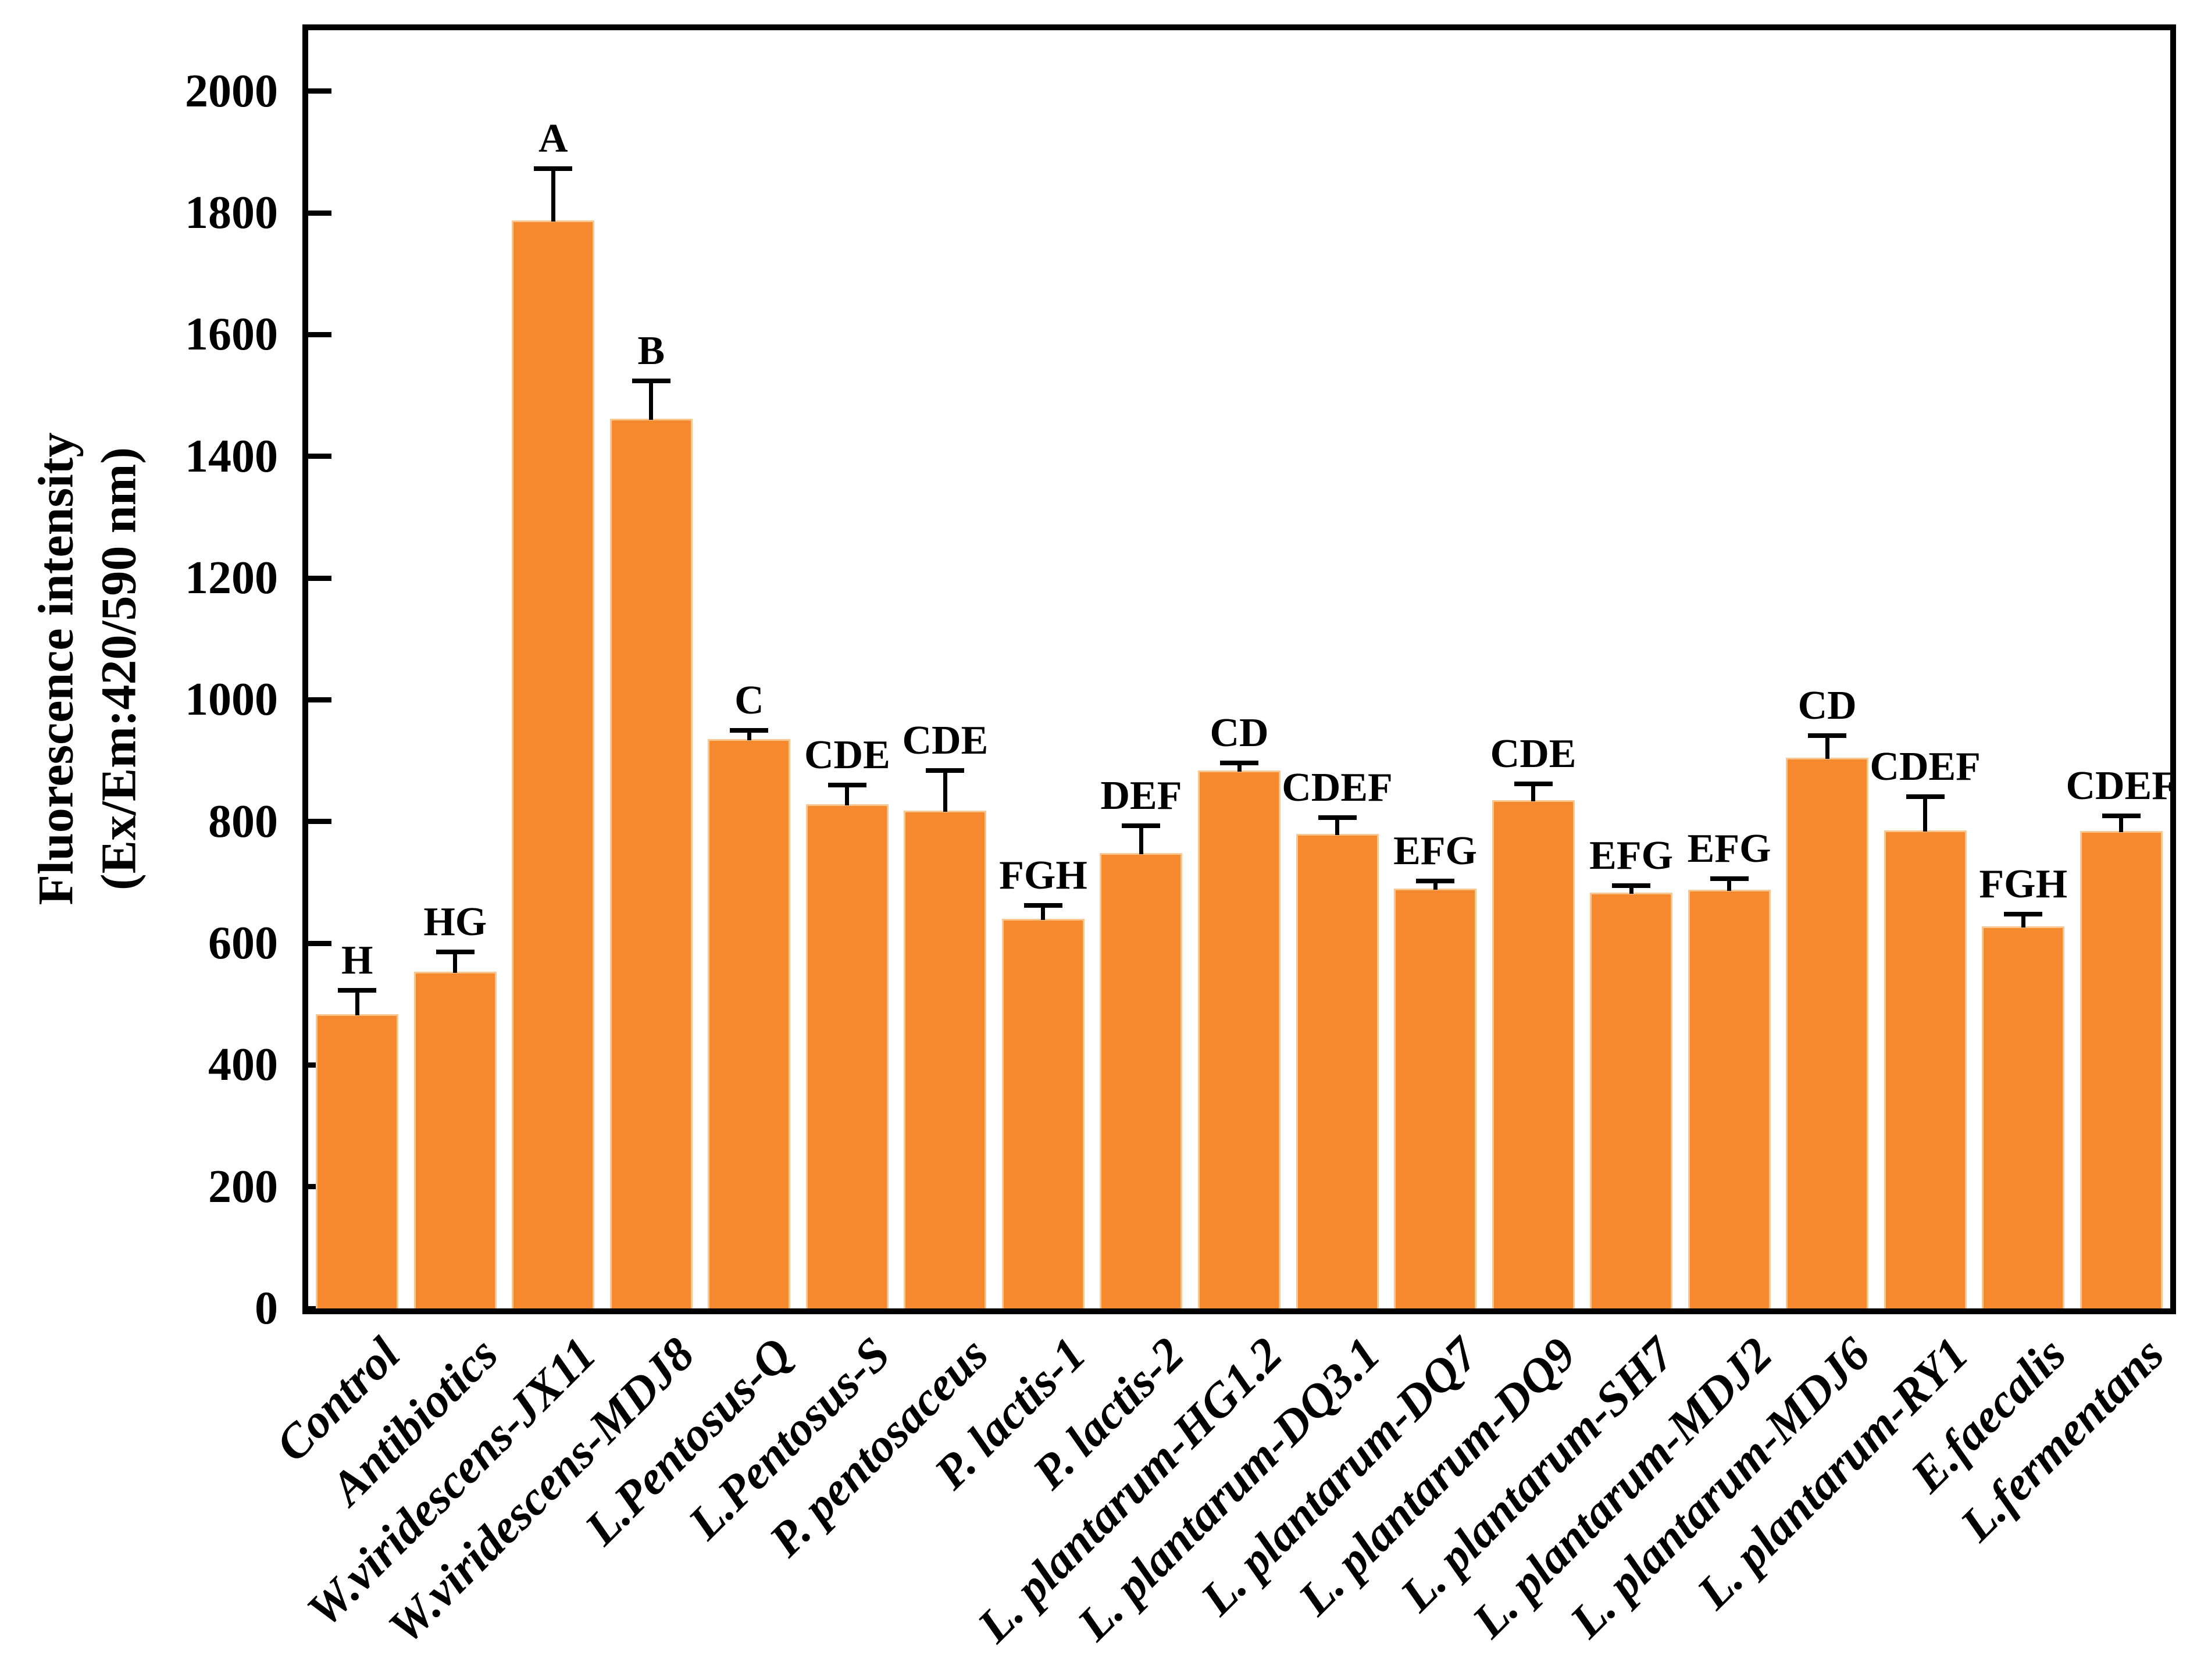  Describe the element at coordinates (266, 1308) in the screenshot. I see `y-tick-label: 0` at that location.